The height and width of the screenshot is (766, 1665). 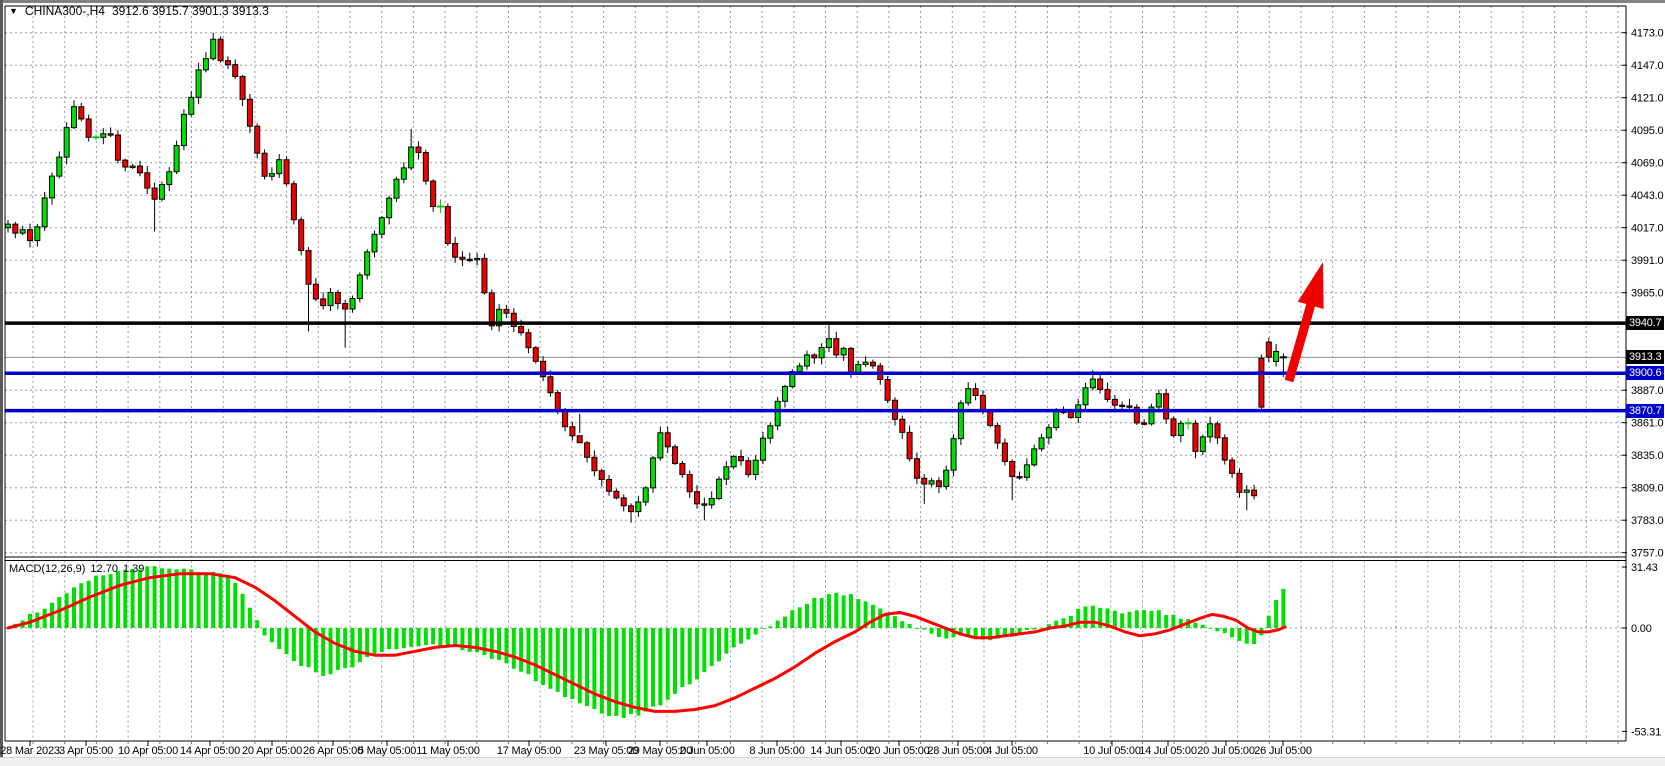 What do you see at coordinates (815, 367) in the screenshot?
I see `horizontal-level-lines` at bounding box center [815, 367].